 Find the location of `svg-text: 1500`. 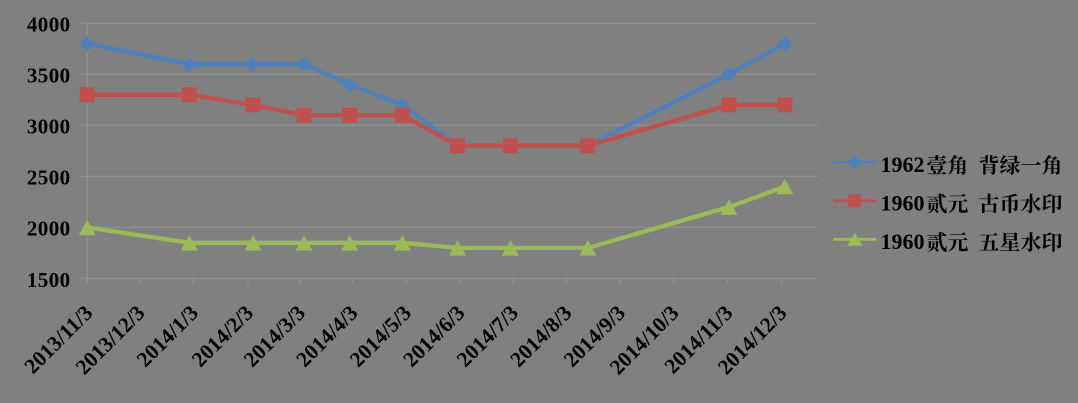

svg-text: 1500 is located at coordinates (49, 280).